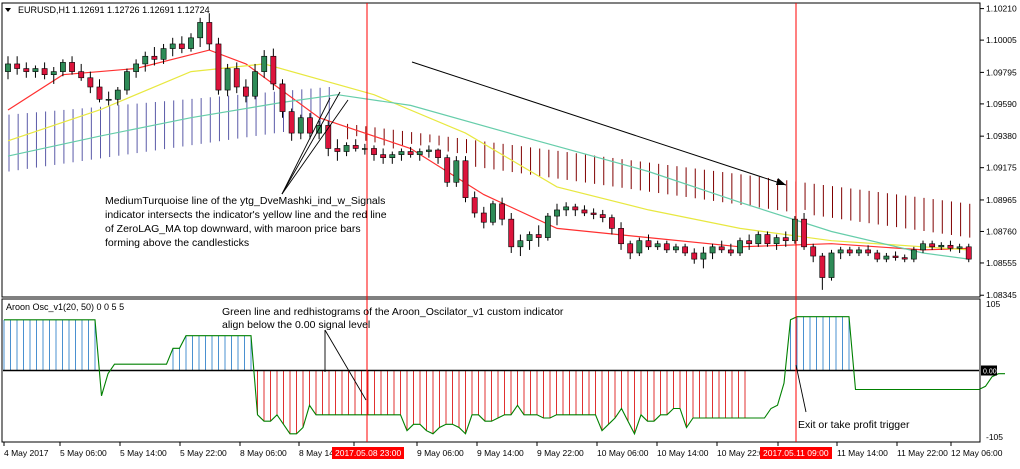 The width and height of the screenshot is (1020, 469). What do you see at coordinates (993, 304) in the screenshot?
I see `osc-tick-label-top: 105` at bounding box center [993, 304].